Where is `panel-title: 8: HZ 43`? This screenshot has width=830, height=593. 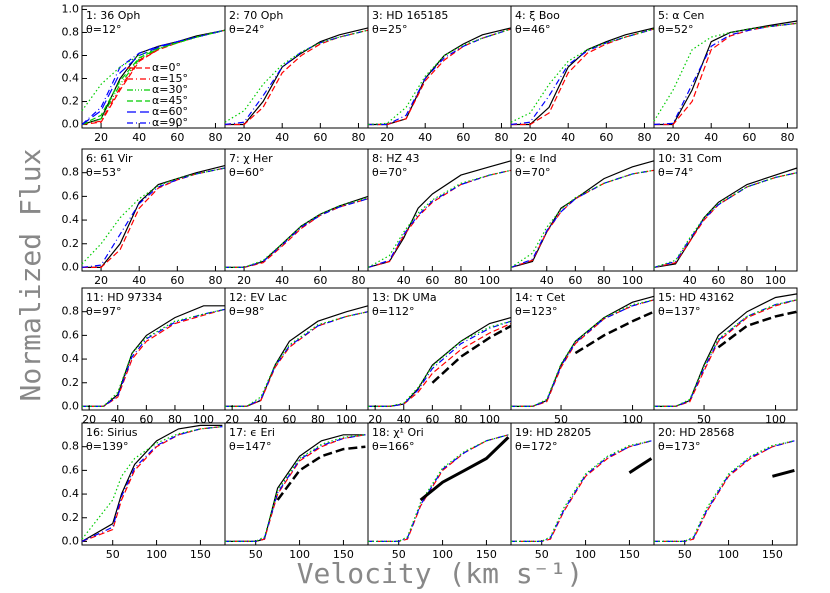 panel-title: 8: HZ 43 is located at coordinates (396, 158).